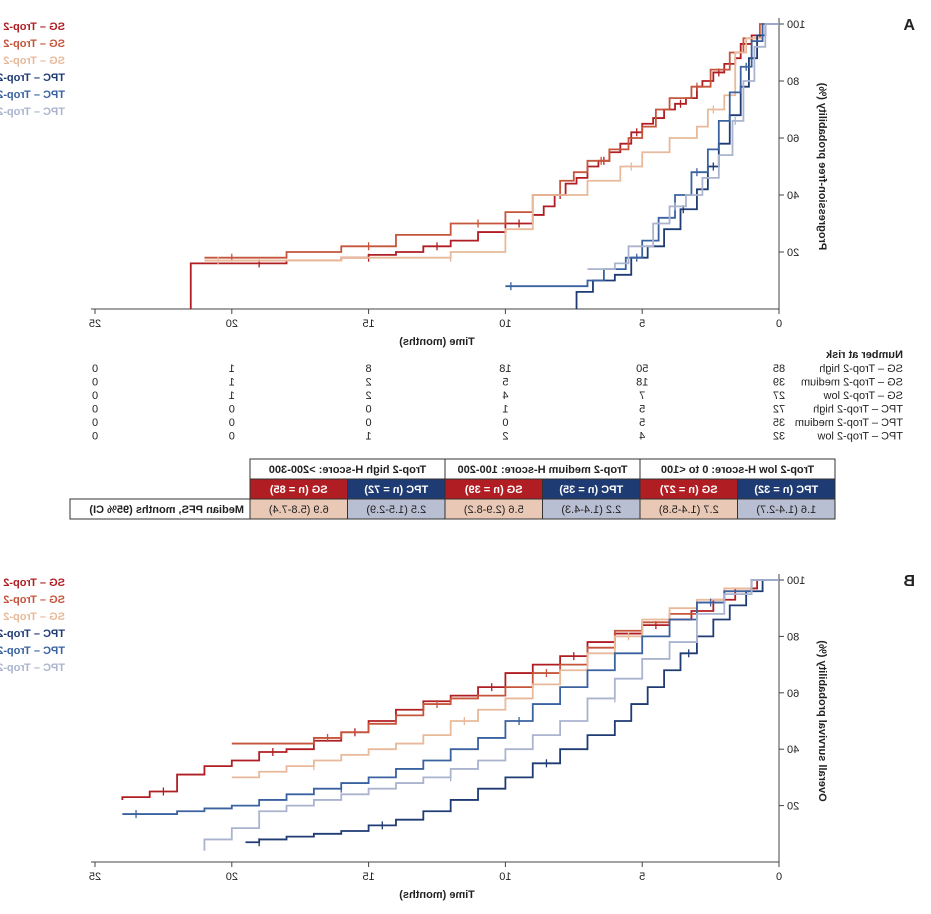 This screenshot has height=914, width=931. Describe the element at coordinates (505, 324) in the screenshot. I see `panel-a-x-tick-label: 10` at that location.